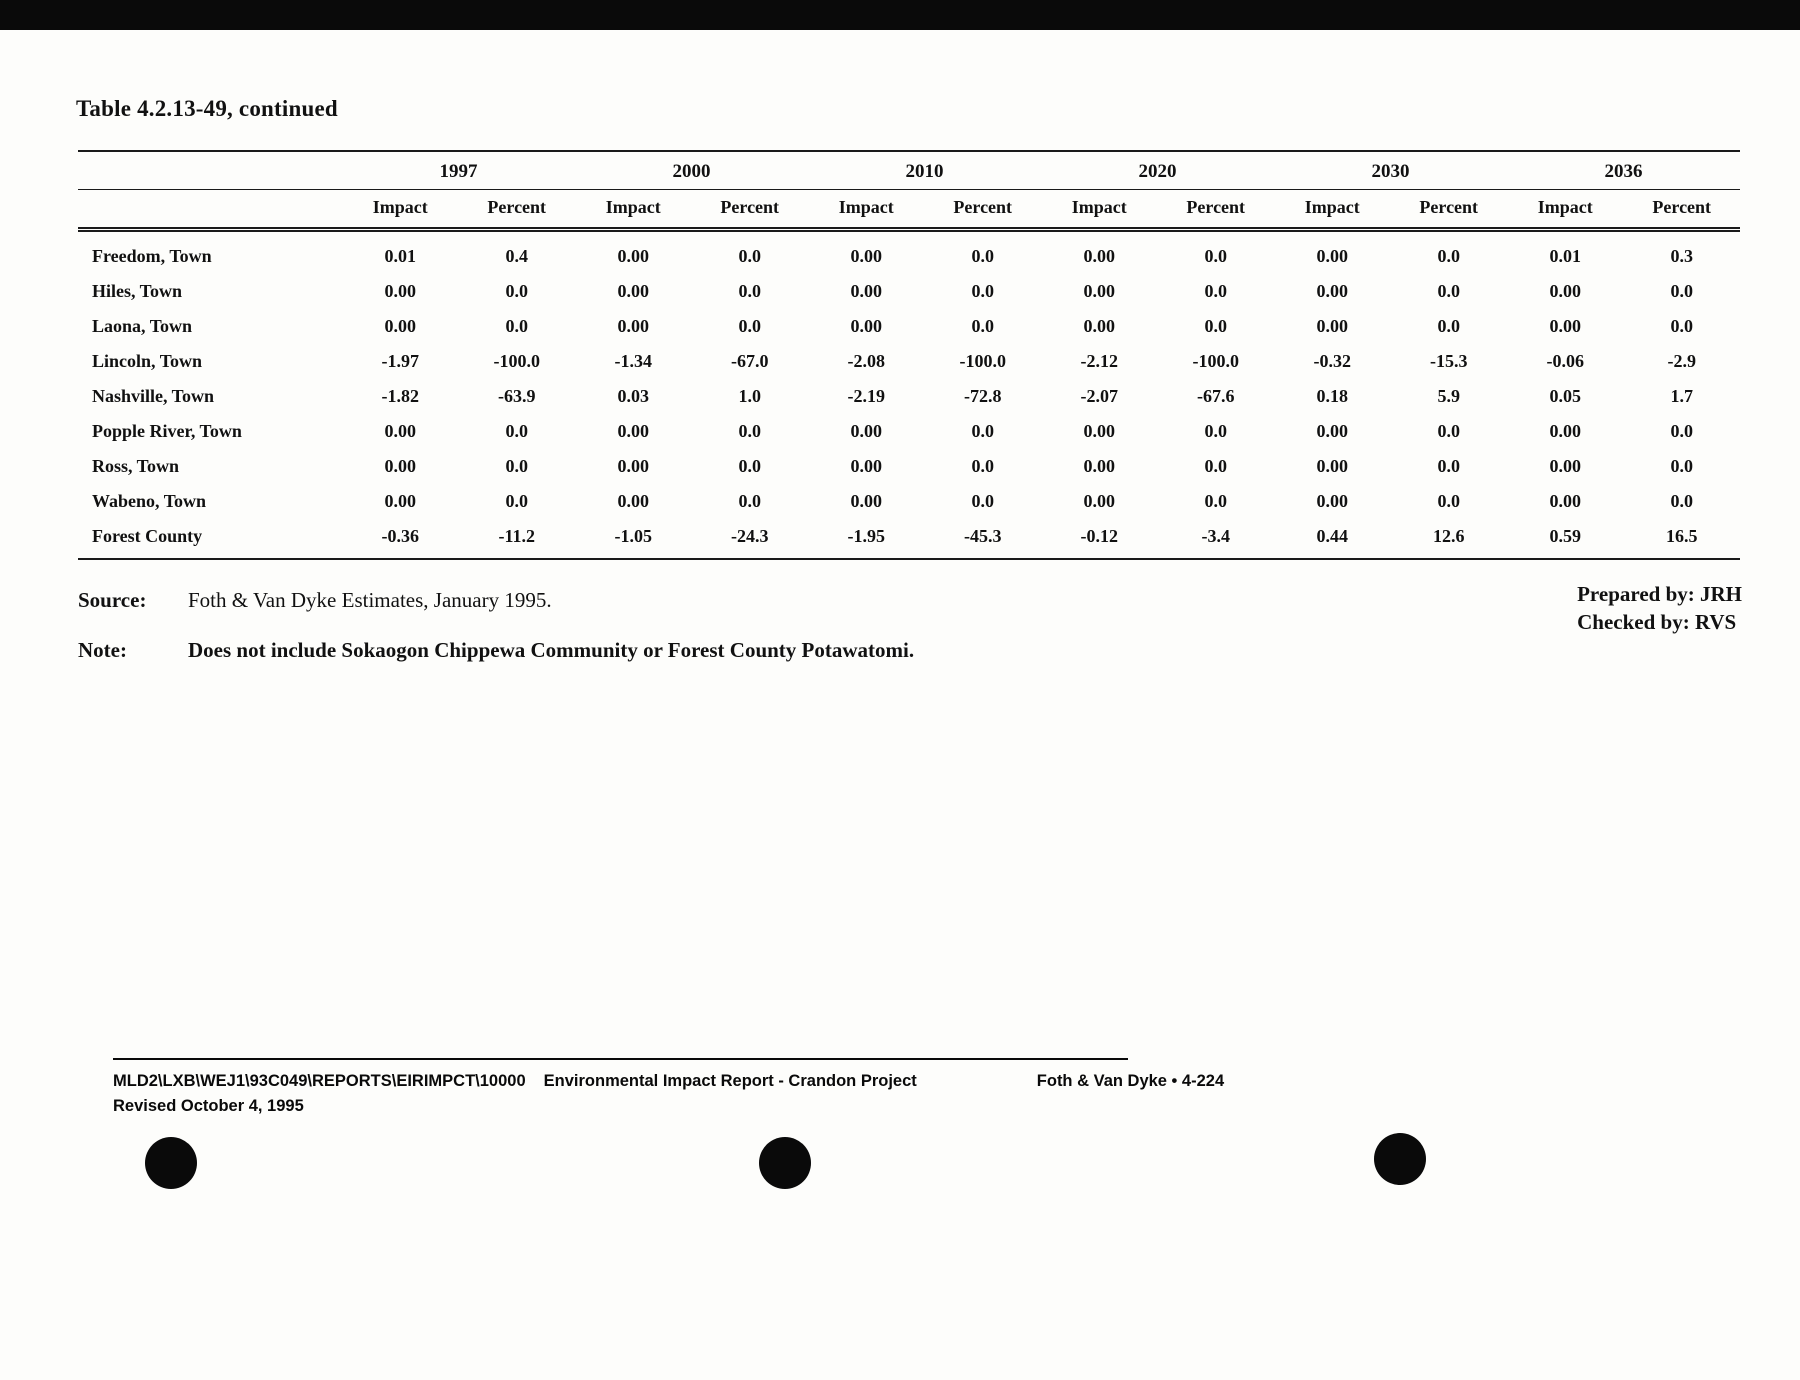 Image resolution: width=1800 pixels, height=1380 pixels. Describe the element at coordinates (1332, 539) in the screenshot. I see `cell-value: 0.44` at that location.